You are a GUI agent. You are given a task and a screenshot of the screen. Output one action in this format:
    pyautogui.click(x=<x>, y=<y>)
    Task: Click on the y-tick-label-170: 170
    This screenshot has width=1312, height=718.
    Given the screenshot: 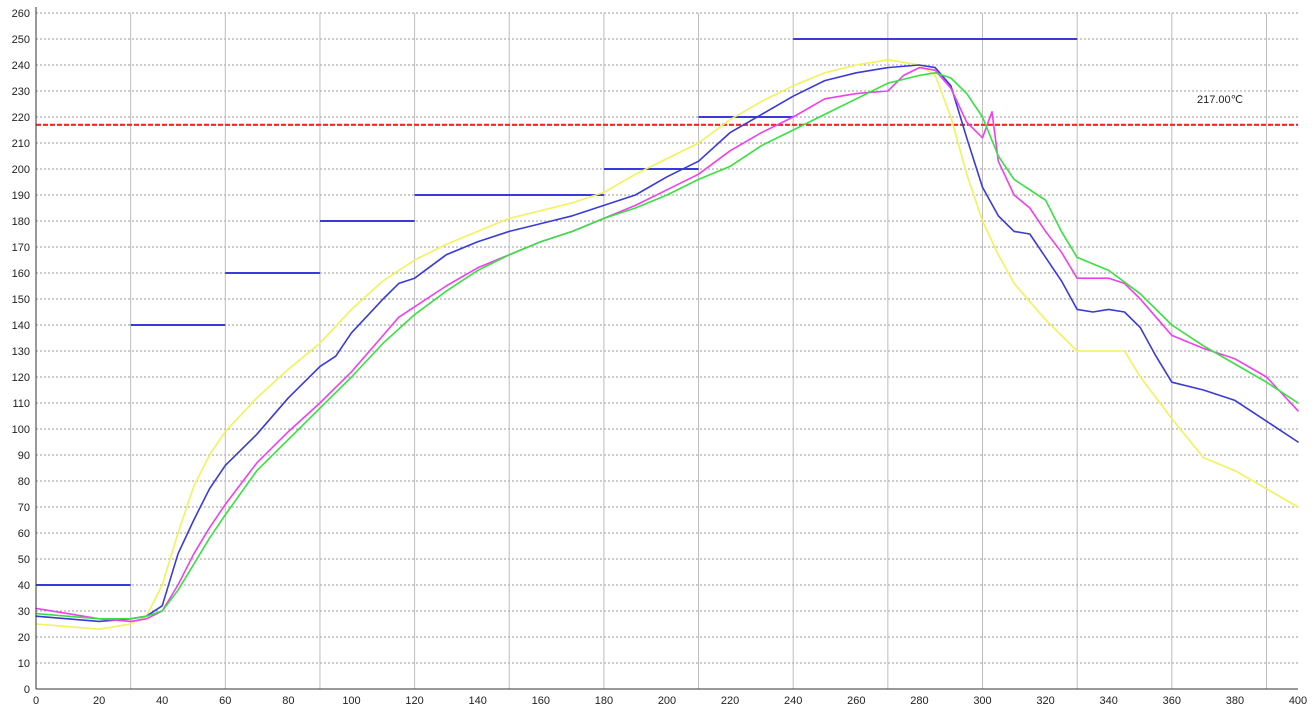 What is the action you would take?
    pyautogui.click(x=21, y=248)
    